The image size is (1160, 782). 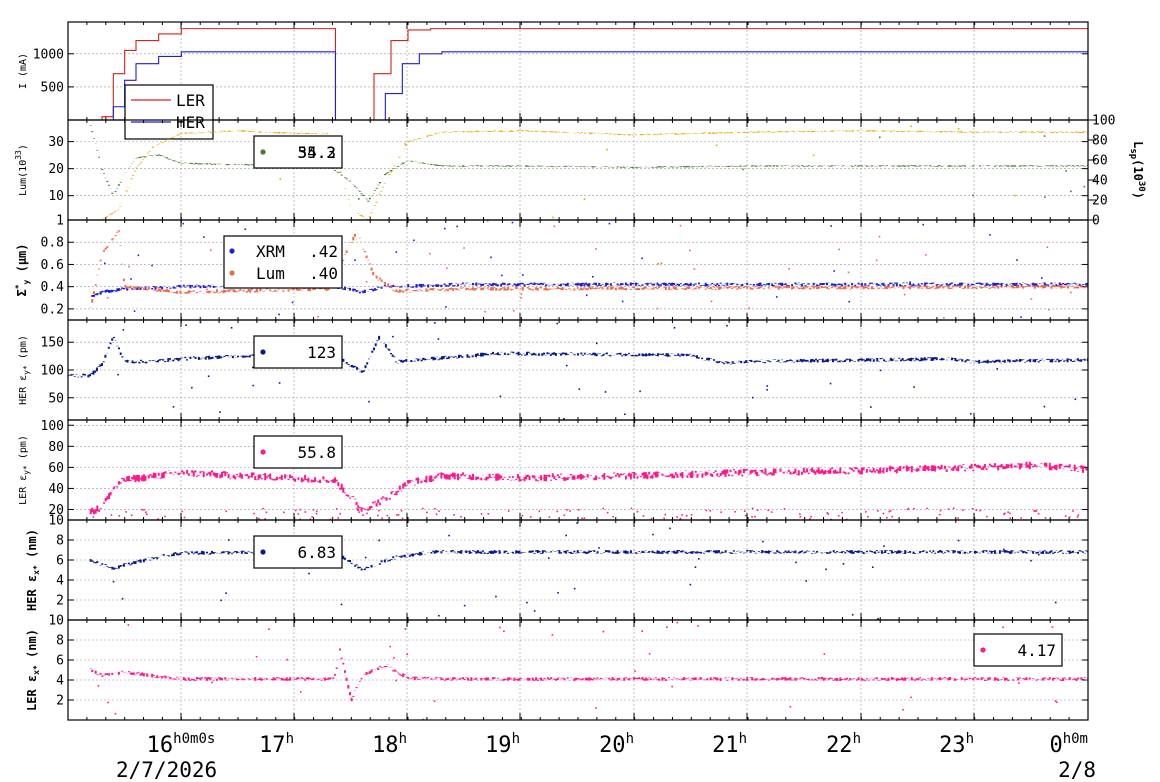 I want to click on panel-her_ex: 2 4 6 8 HER εx* (nm) 6.83, so click(x=557, y=570).